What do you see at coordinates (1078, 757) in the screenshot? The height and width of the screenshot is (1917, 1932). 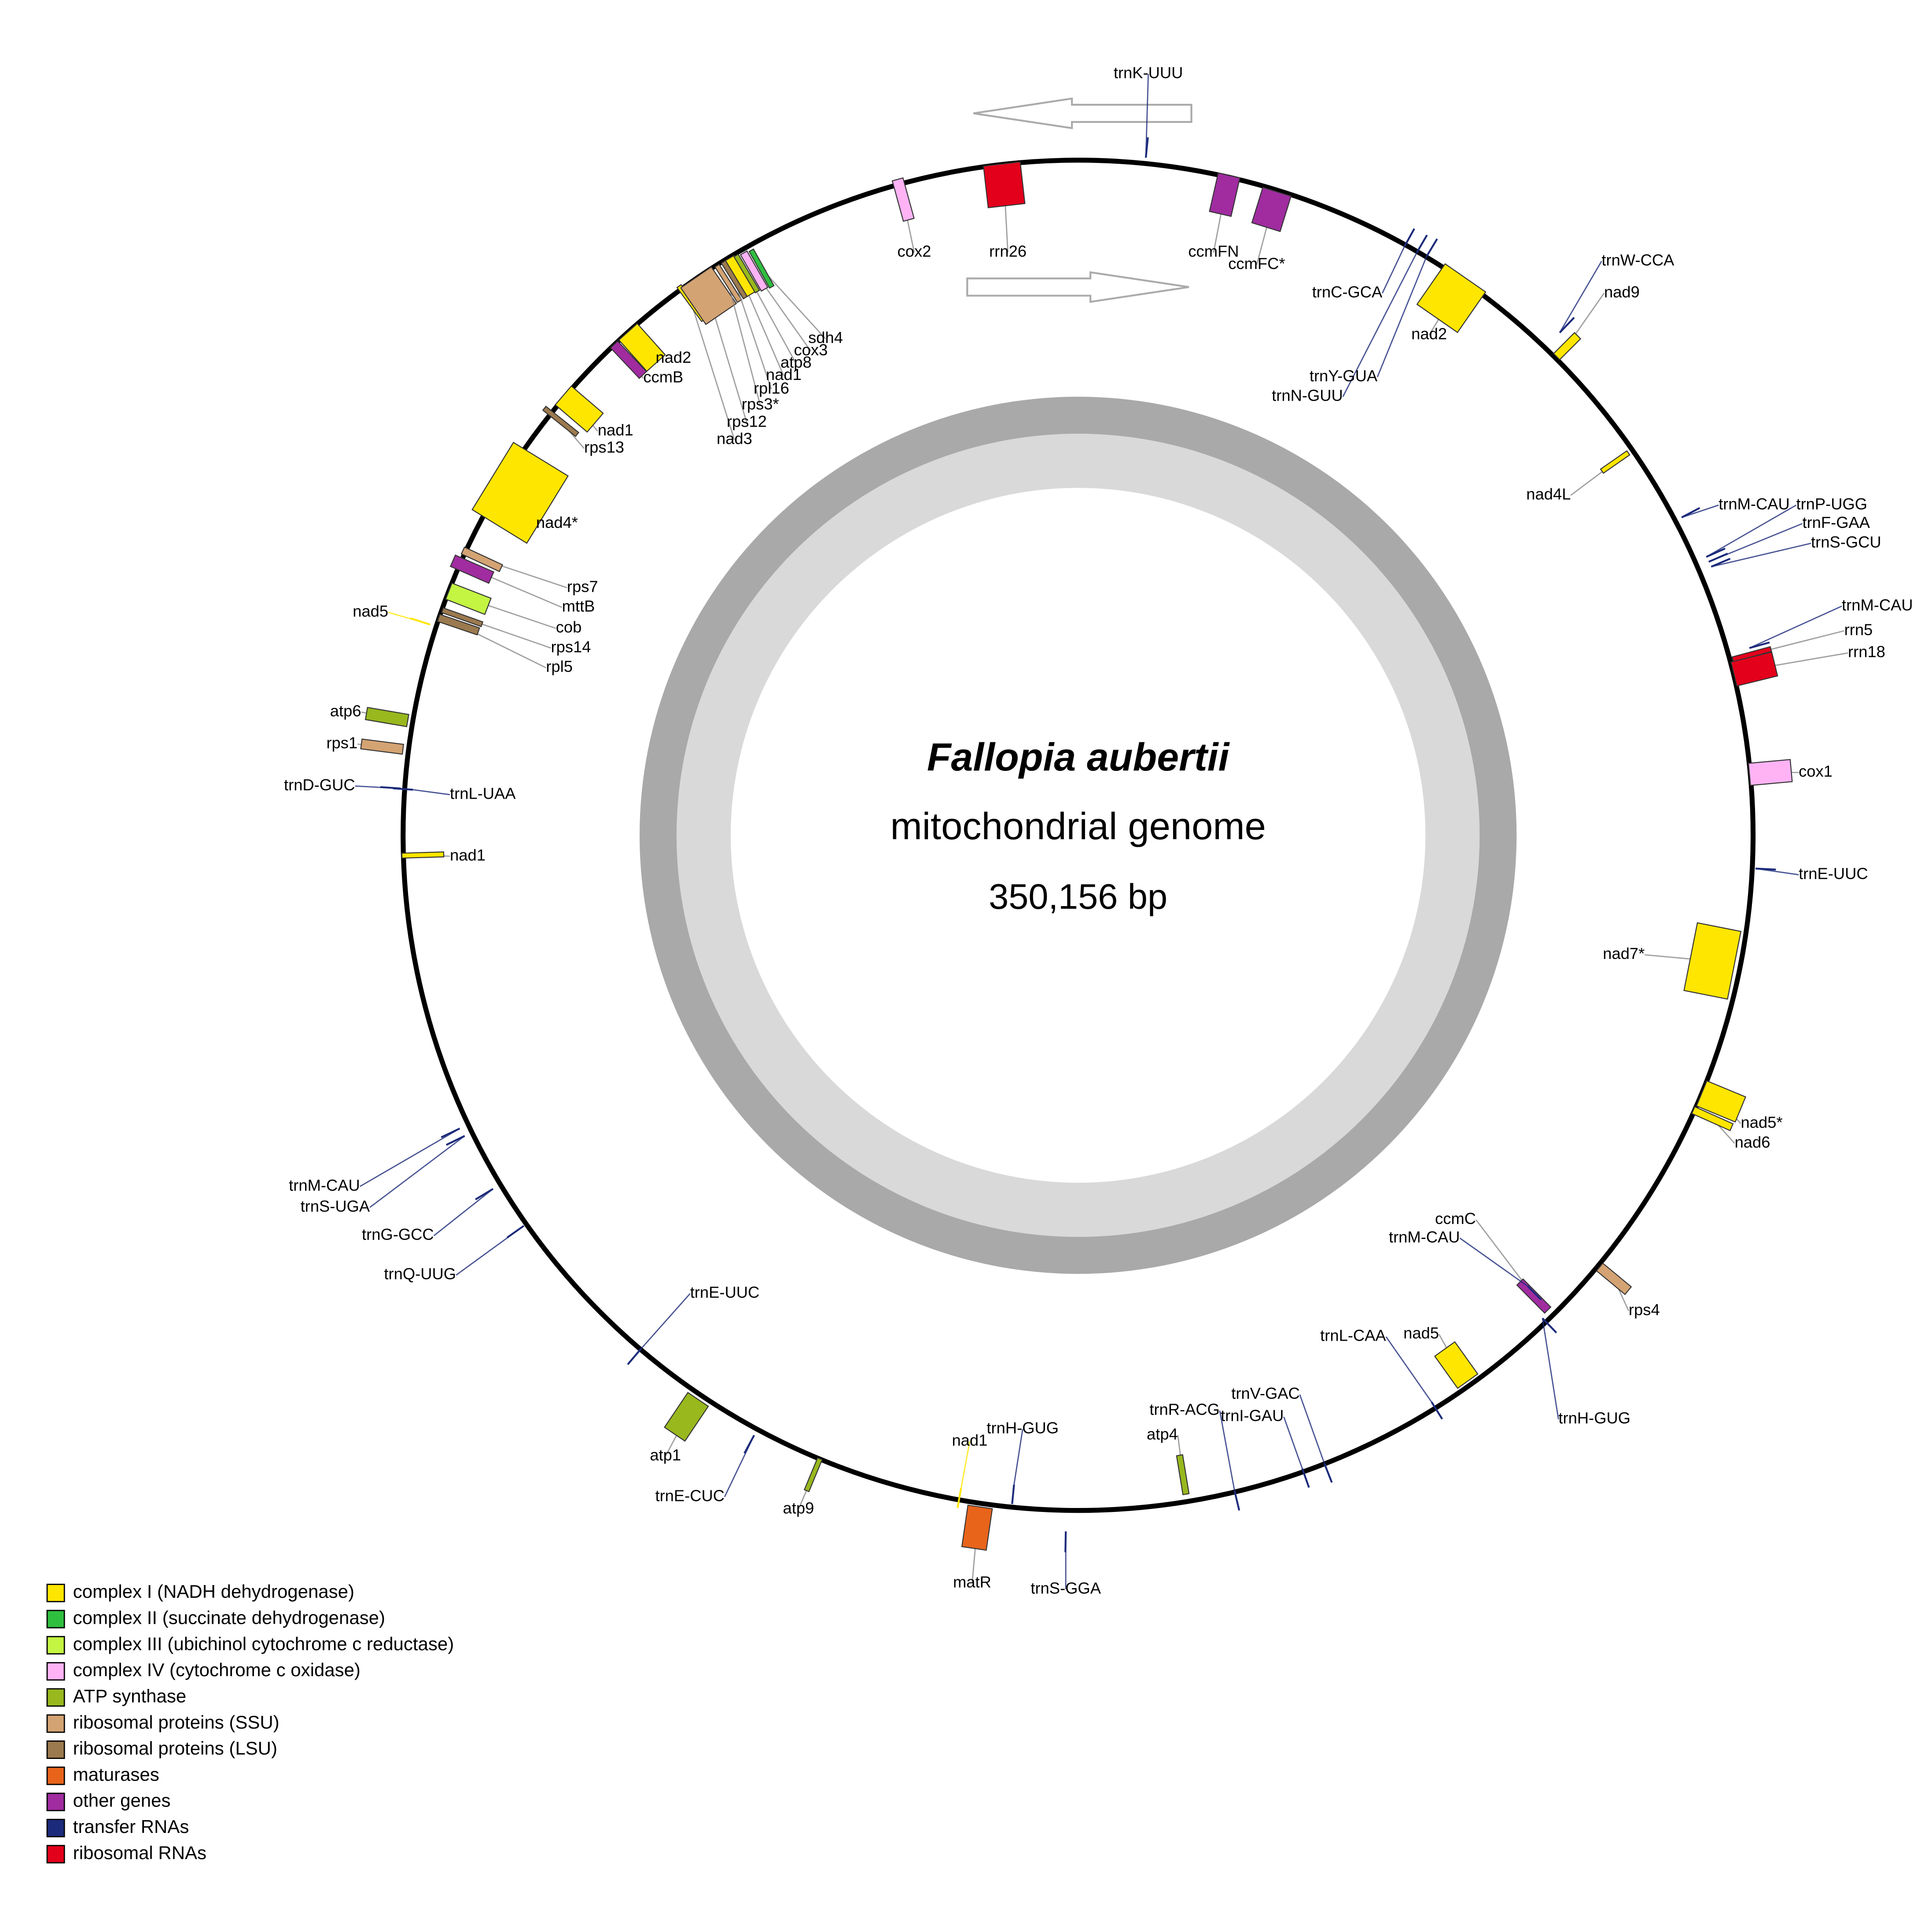 I see `title: Fallopia aubertii` at bounding box center [1078, 757].